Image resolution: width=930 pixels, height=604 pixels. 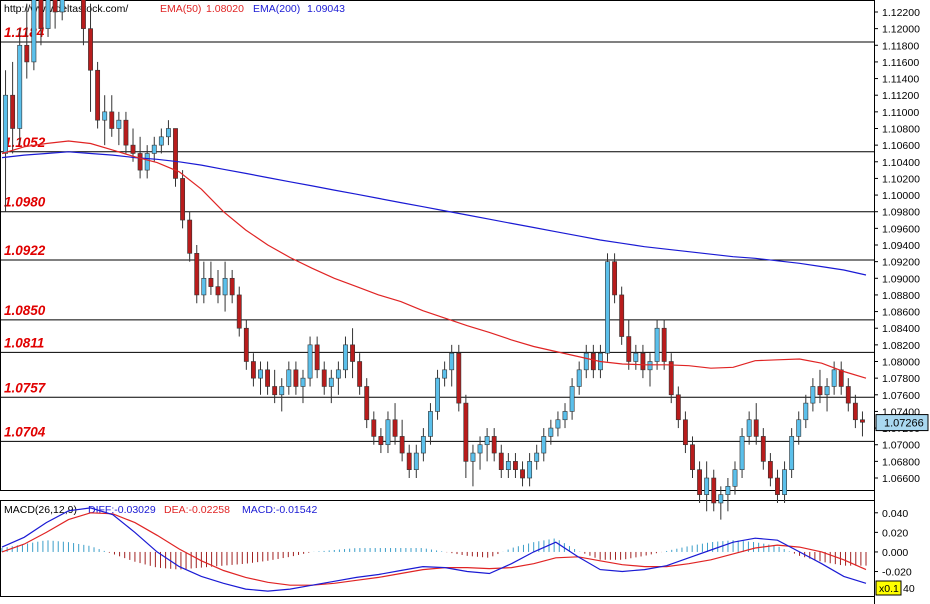 What do you see at coordinates (893, 543) in the screenshot?
I see `macd-axis: 0.040 0.020 0.000 -0.020` at bounding box center [893, 543].